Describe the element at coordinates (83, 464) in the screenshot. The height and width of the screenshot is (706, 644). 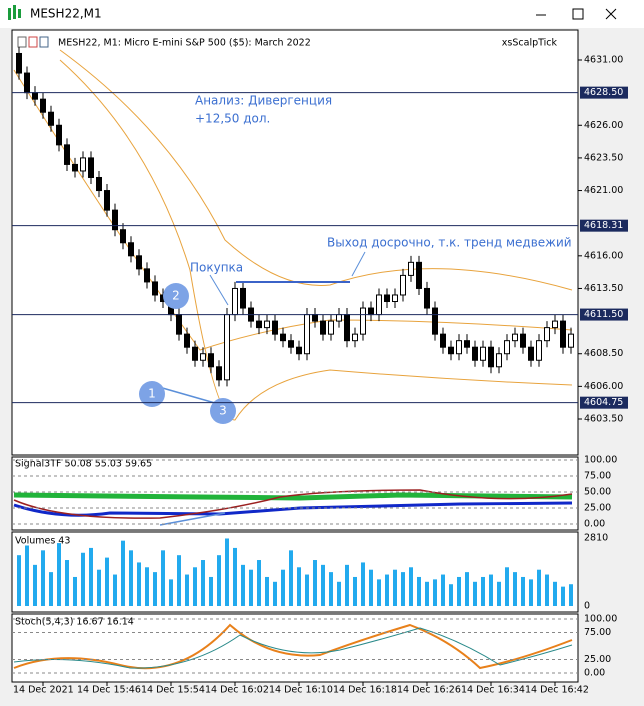
I see `panel-label: Signal3TF 50.08 55.03 59.65` at that location.